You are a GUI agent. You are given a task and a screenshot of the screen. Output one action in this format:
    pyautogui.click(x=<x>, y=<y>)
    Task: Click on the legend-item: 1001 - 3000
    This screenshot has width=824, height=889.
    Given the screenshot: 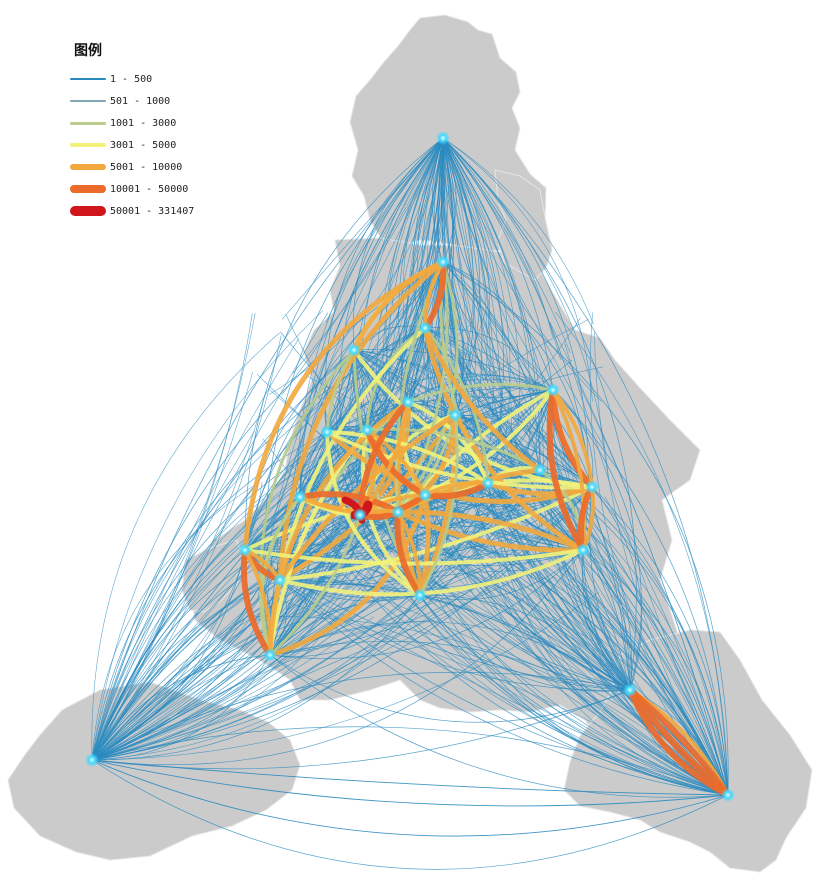 What is the action you would take?
    pyautogui.click(x=170, y=123)
    